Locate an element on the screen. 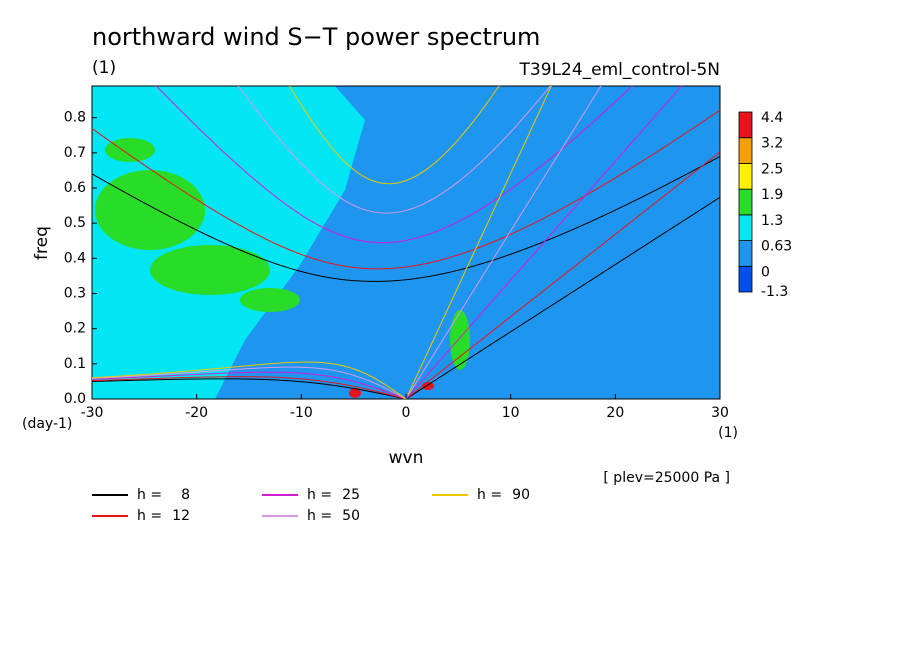  colorbar-label: 0 is located at coordinates (765, 272).